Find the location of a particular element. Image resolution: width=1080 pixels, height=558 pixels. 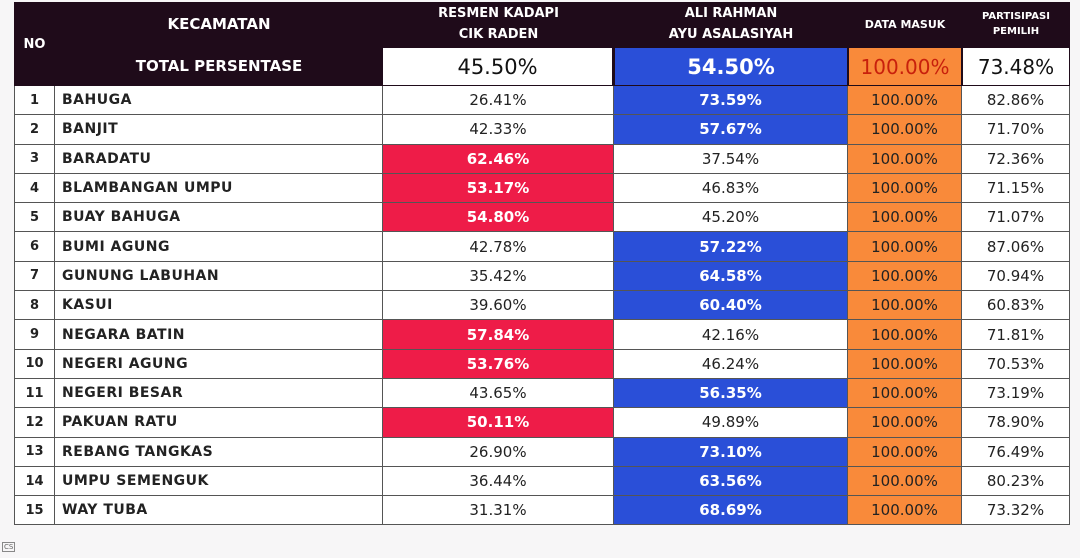

kecamatan-name: NEGERI AGUNG is located at coordinates (219, 363).